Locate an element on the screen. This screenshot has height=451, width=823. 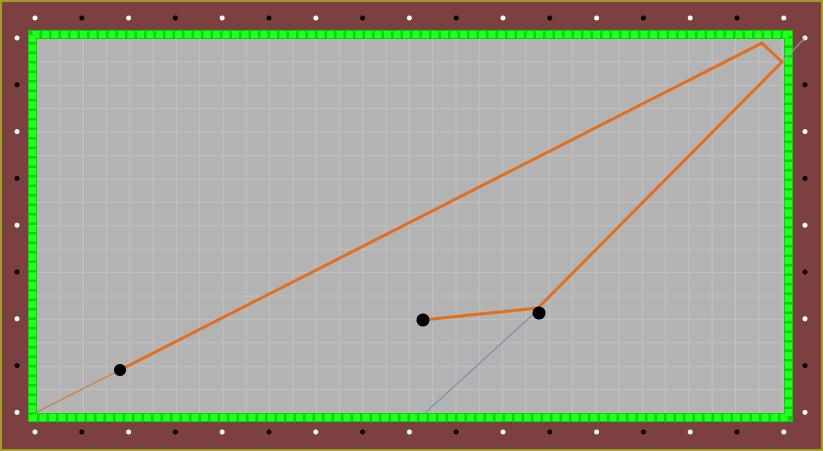
aim-guide-gray is located at coordinates (793, 50).